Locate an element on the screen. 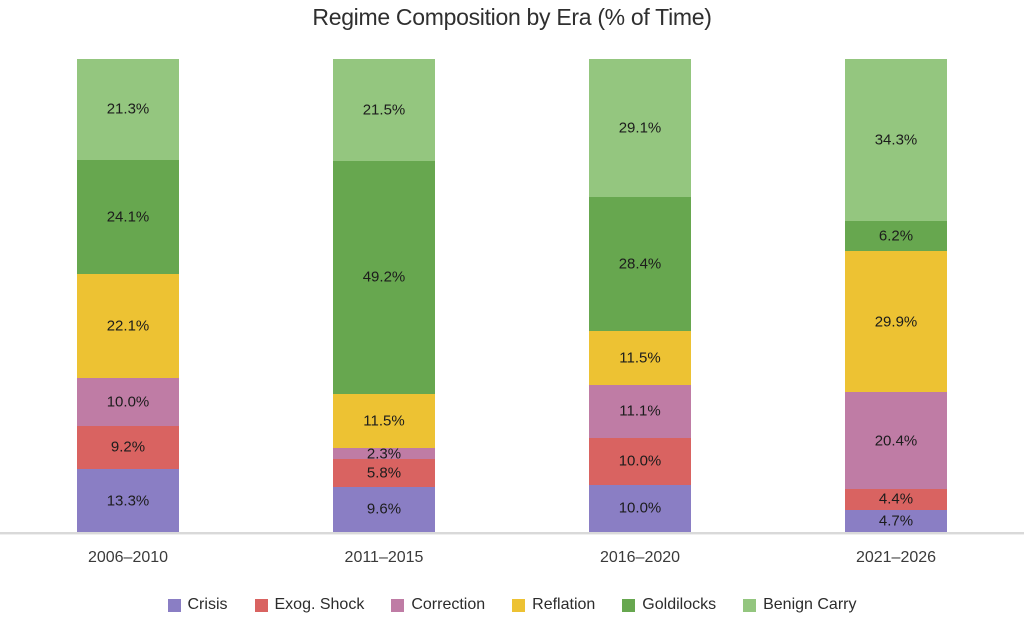 The image size is (1024, 621). segment-label: 2.3% is located at coordinates (384, 454).